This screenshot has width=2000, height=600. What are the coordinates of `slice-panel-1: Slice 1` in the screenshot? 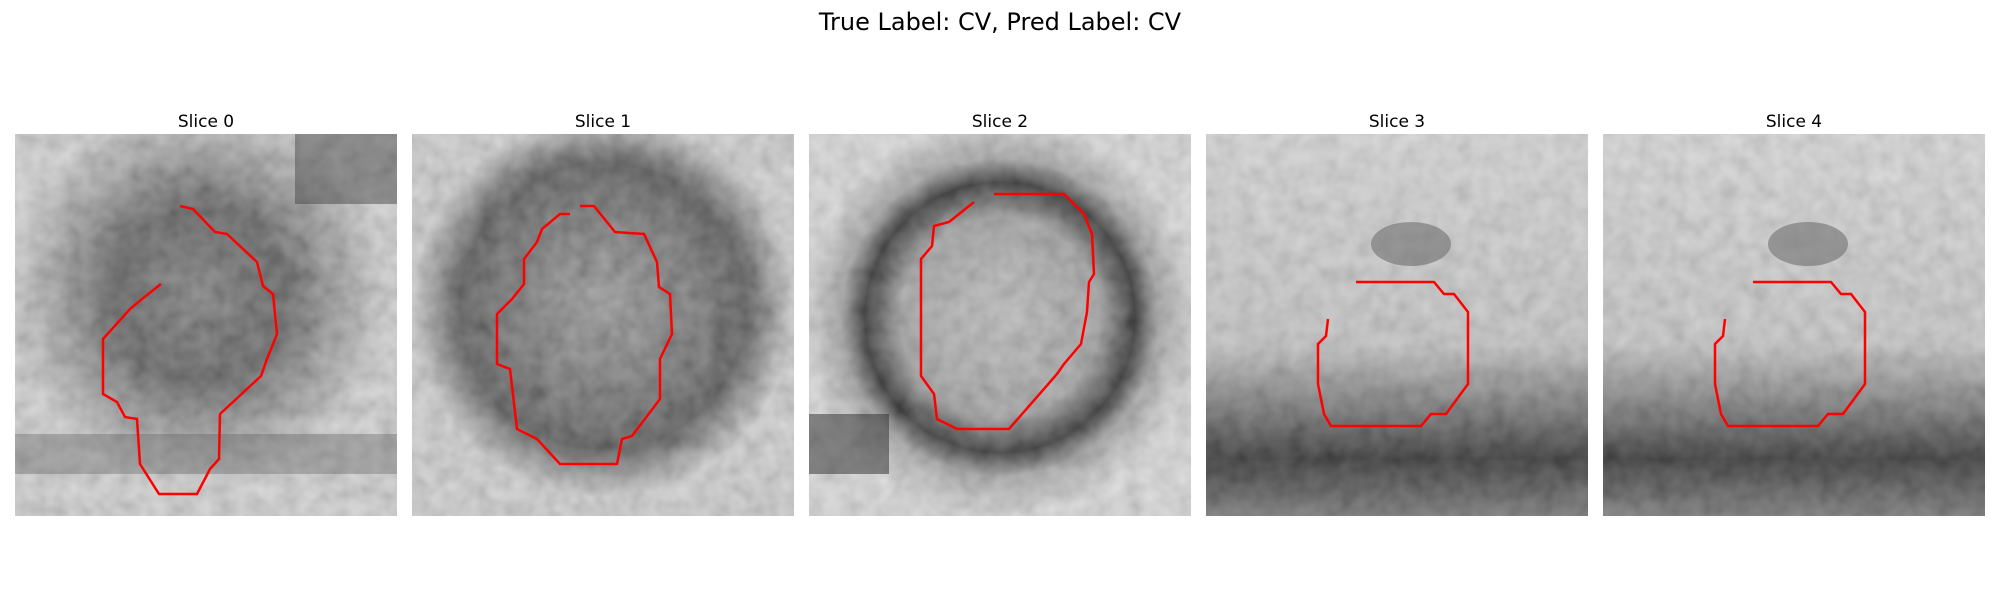 It's located at (603, 313).